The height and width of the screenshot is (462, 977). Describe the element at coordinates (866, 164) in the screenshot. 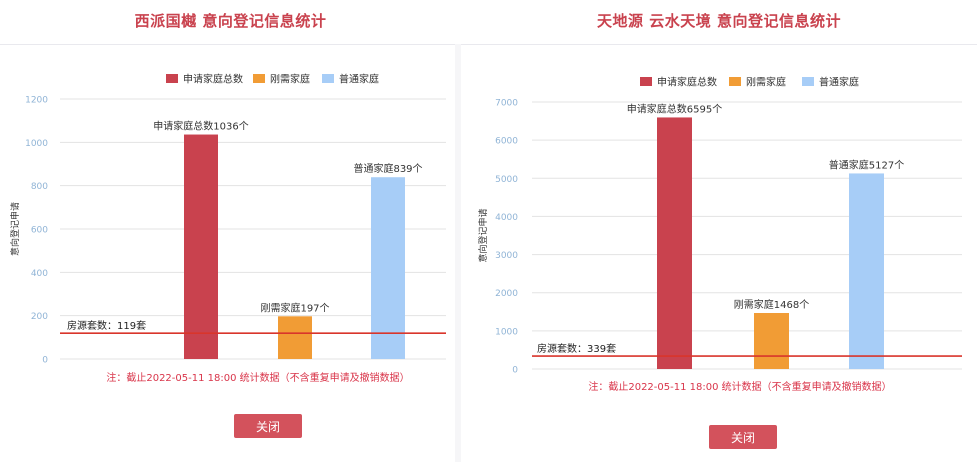

I see `bar-data-label: 普通家庭5127个` at that location.